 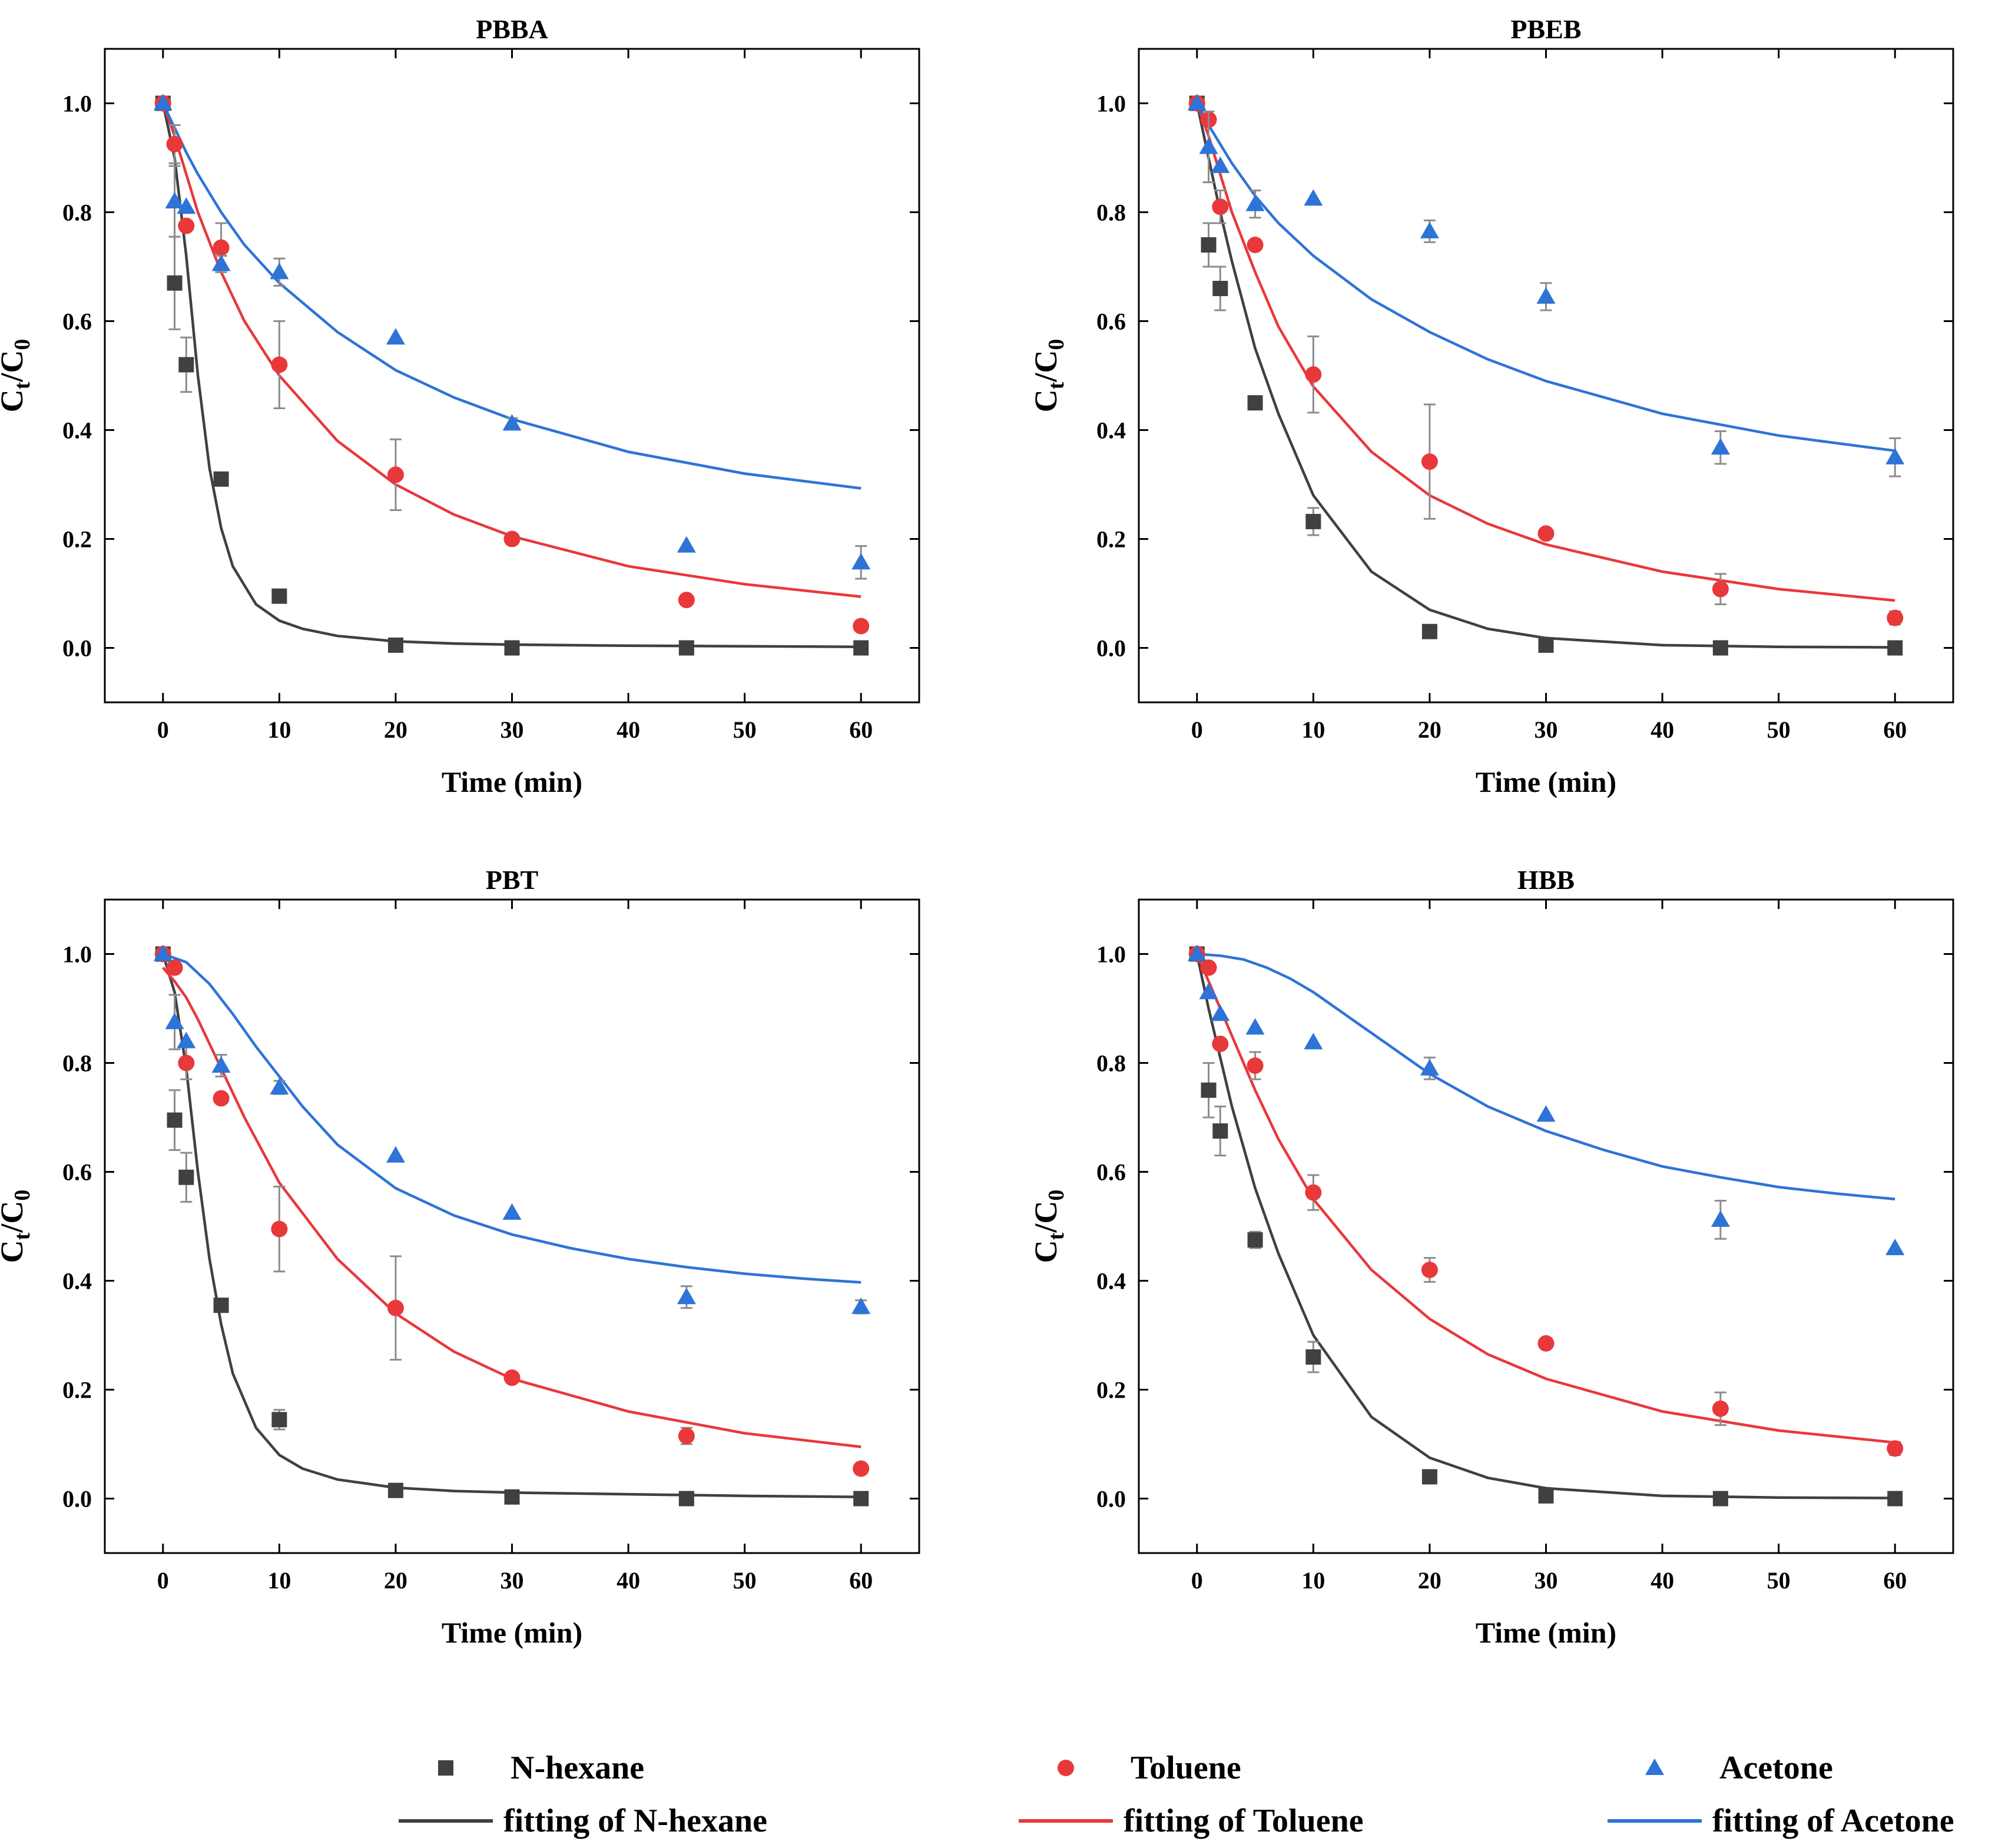 I want to click on legend-label-acetone: Acetone, so click(x=1776, y=1768).